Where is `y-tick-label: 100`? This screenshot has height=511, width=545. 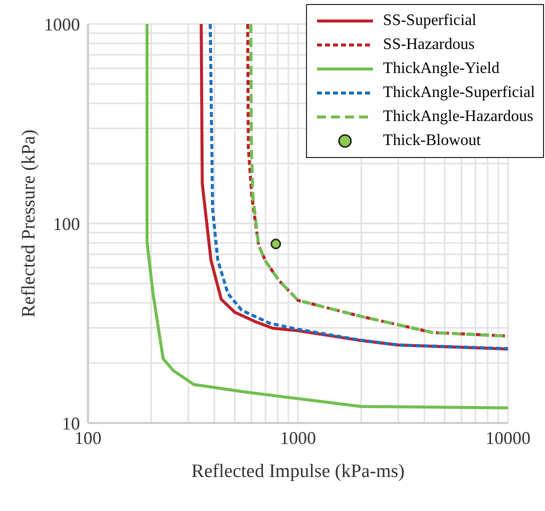
y-tick-label: 100 is located at coordinates (66, 224).